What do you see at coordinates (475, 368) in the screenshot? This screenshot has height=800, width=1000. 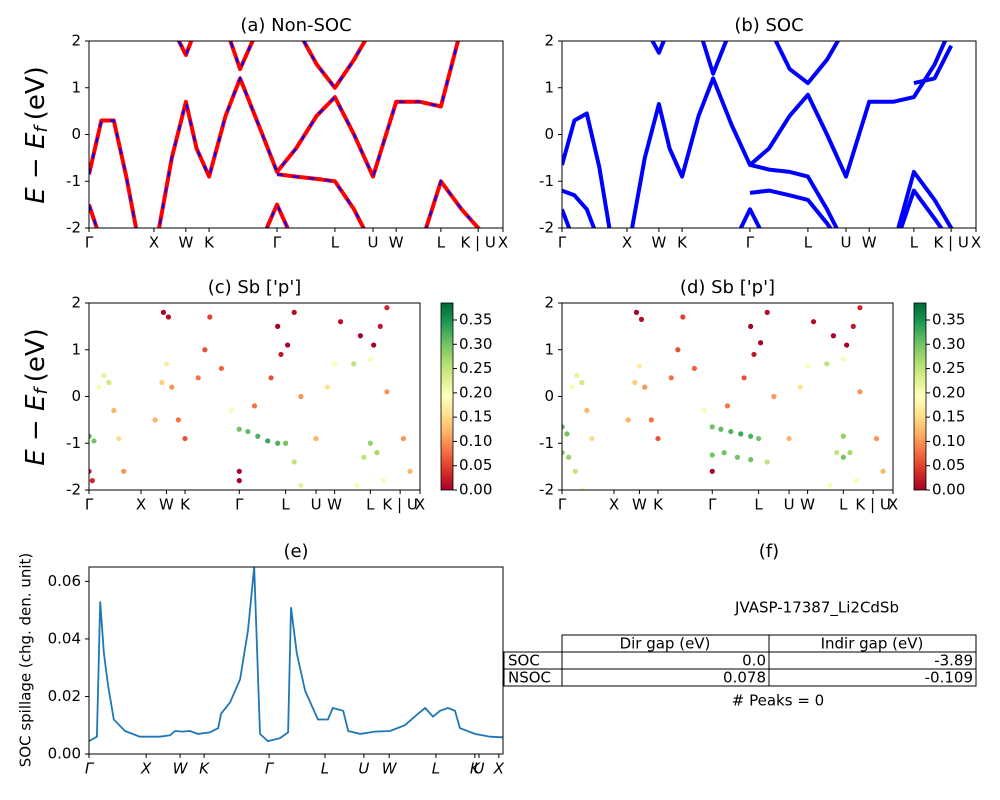 I see `colorbar-tick-label: 0.25` at bounding box center [475, 368].